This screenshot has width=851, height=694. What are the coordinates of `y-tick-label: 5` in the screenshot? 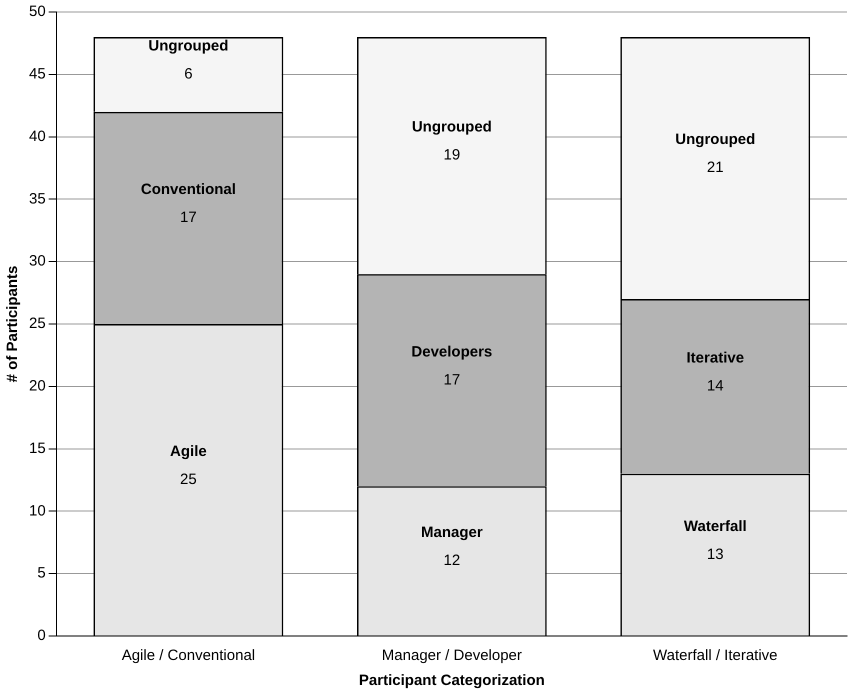 It's located at (41, 573).